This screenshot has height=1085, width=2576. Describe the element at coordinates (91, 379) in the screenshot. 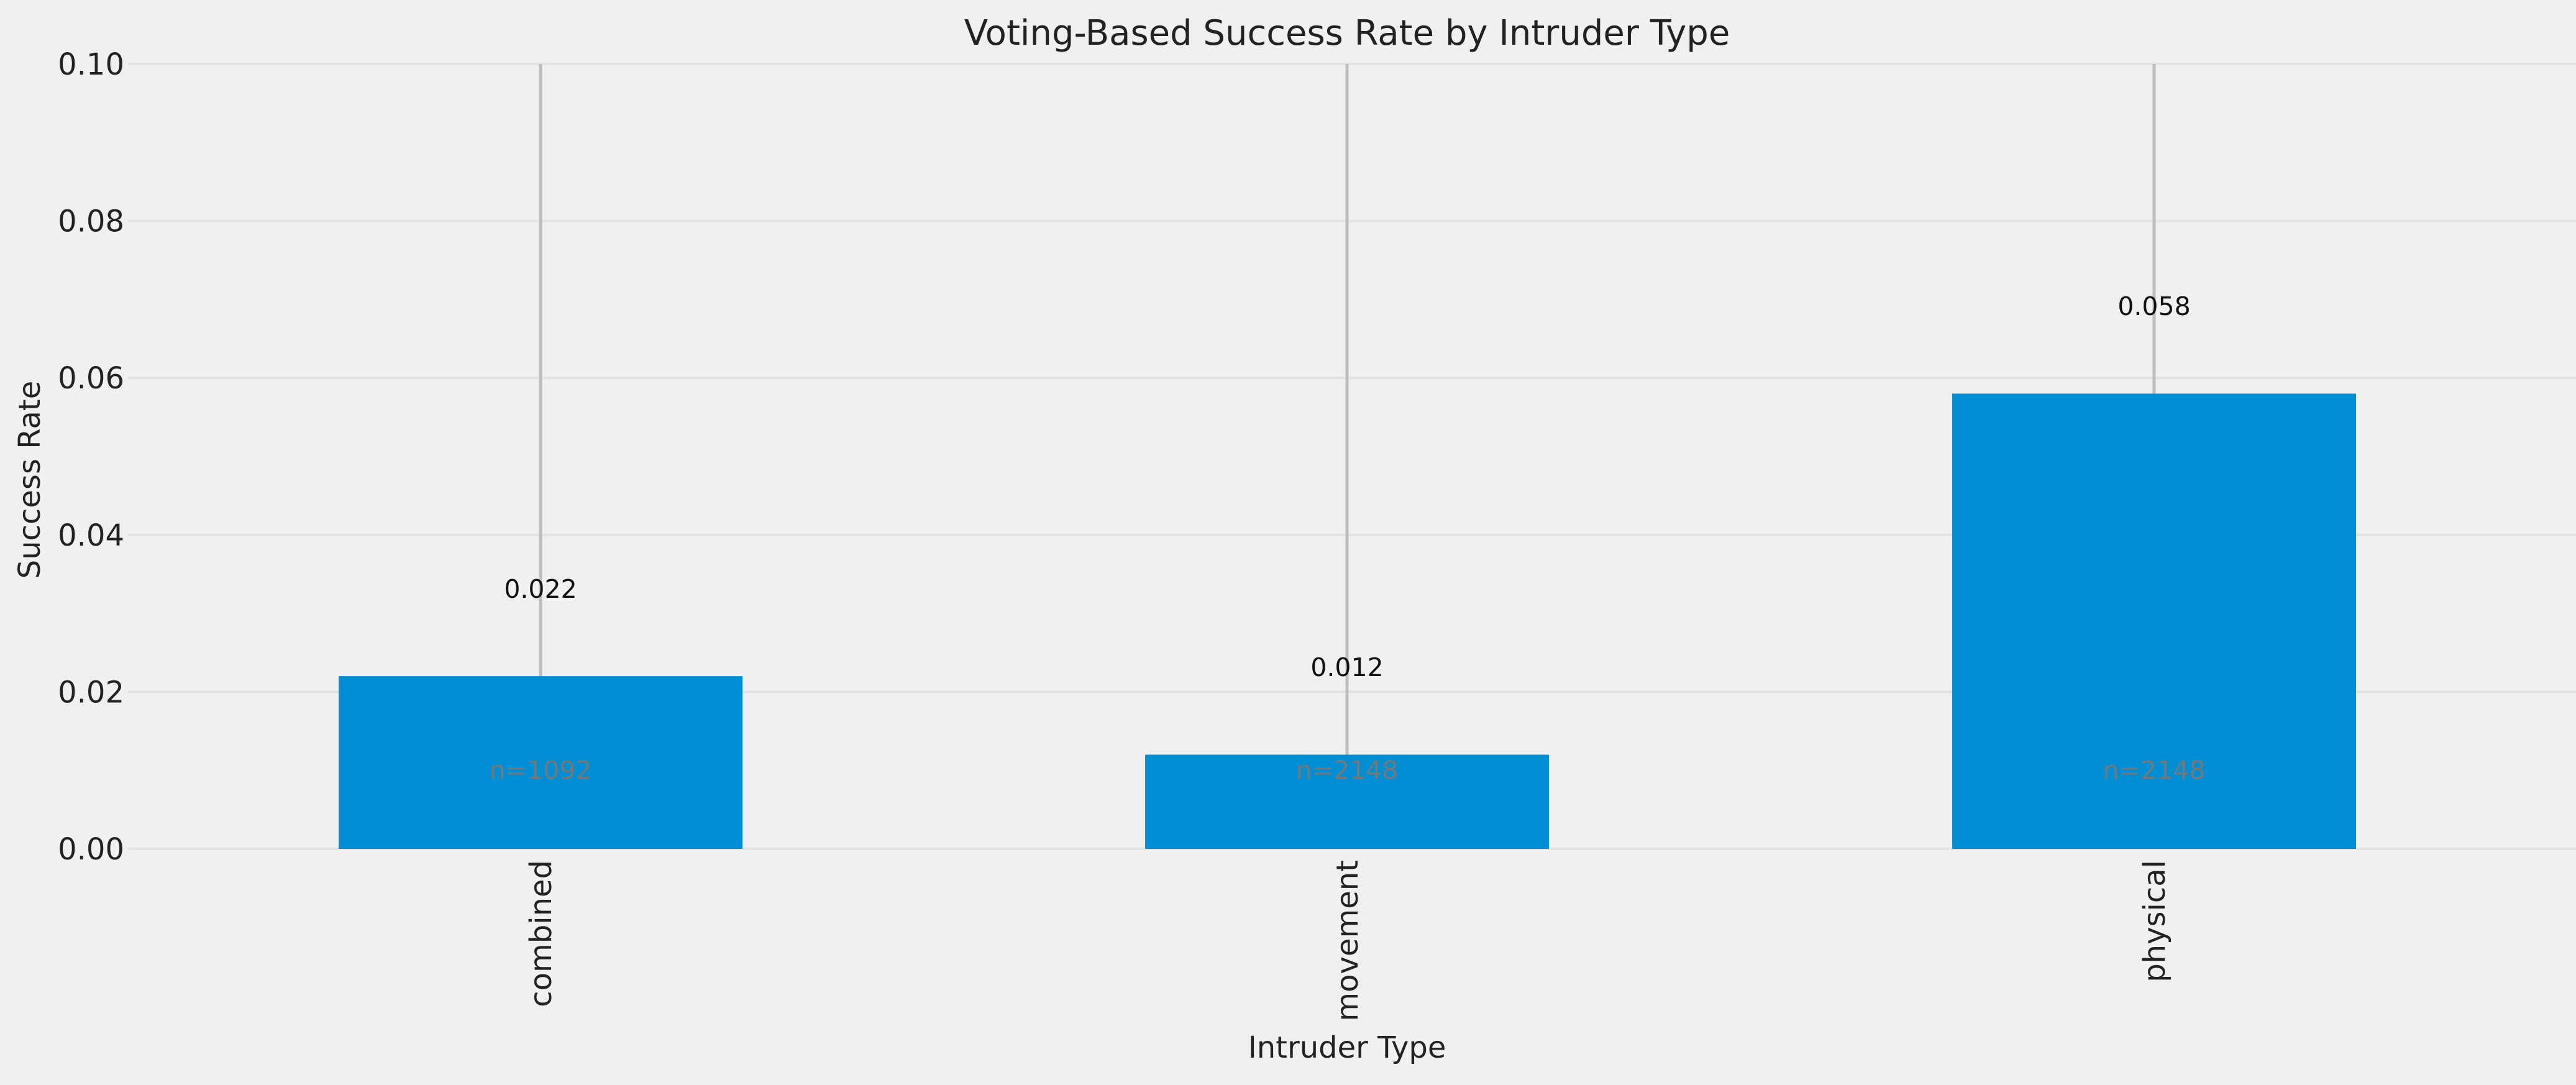

I see `y-tick-label: 0.06` at that location.